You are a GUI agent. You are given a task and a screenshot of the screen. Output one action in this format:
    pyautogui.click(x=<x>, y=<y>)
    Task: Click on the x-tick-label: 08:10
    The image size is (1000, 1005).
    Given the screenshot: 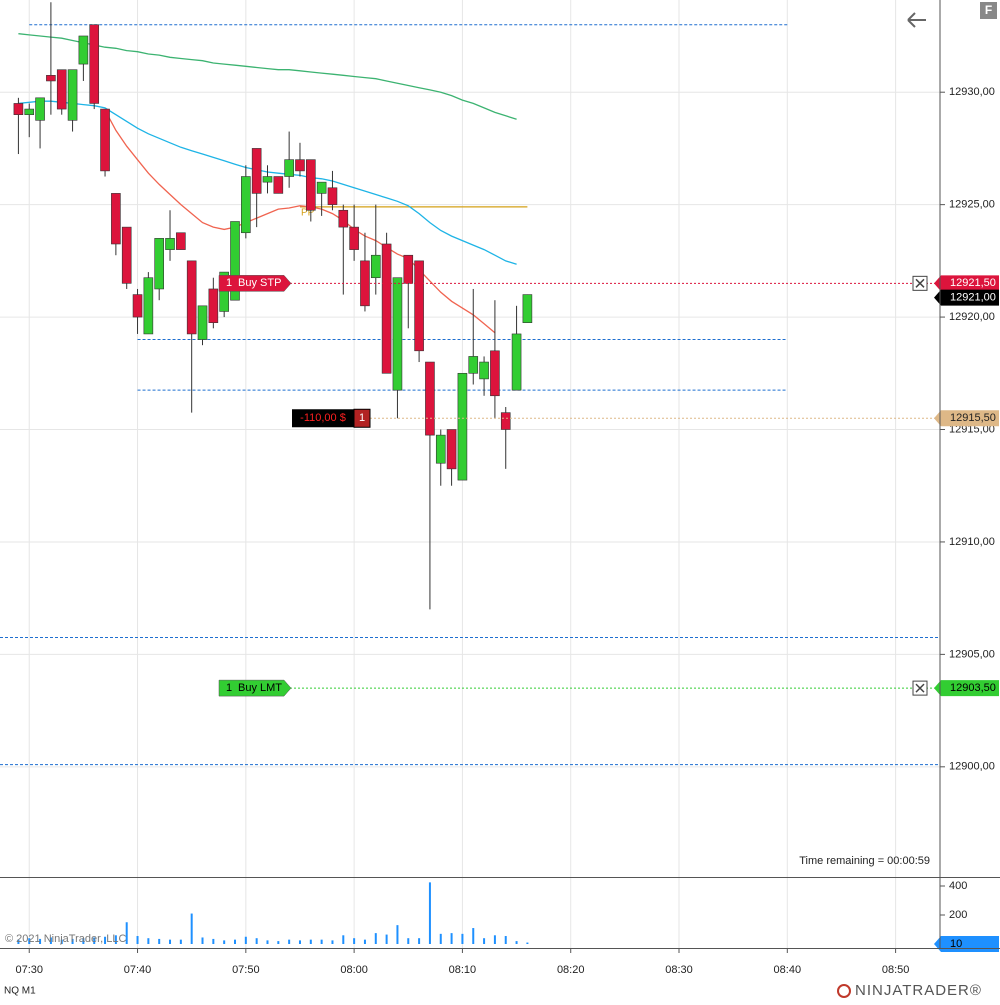 What is the action you would take?
    pyautogui.click(x=463, y=970)
    